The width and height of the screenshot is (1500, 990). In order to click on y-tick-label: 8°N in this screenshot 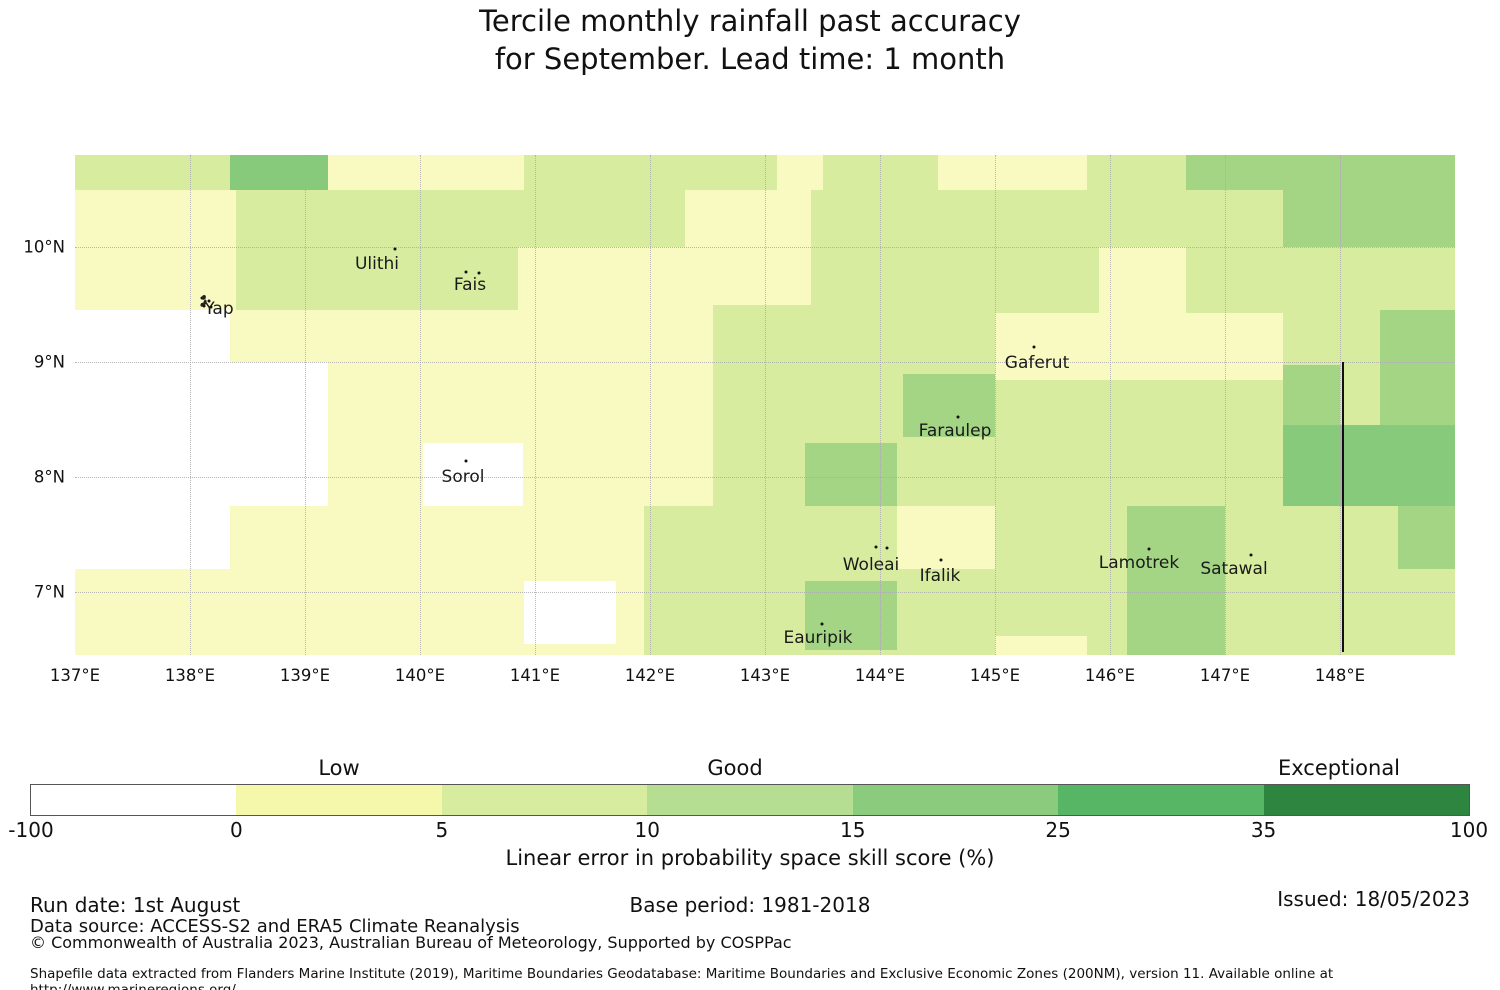, I will do `click(49, 477)`.